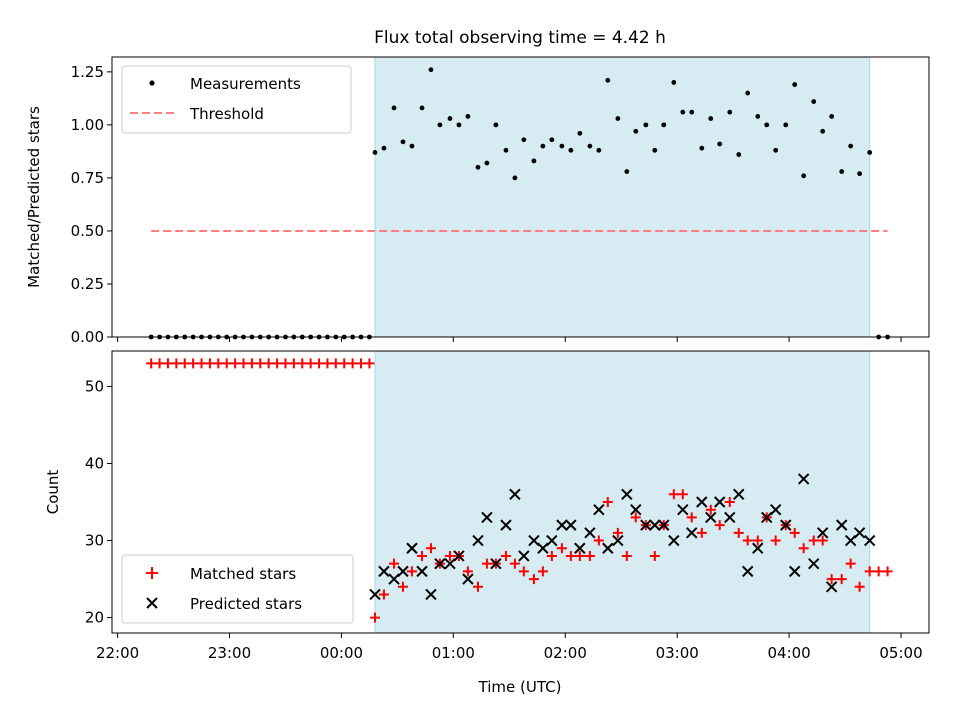  Describe the element at coordinates (152, 603) in the screenshot. I see `legend-predicted-marker` at that location.